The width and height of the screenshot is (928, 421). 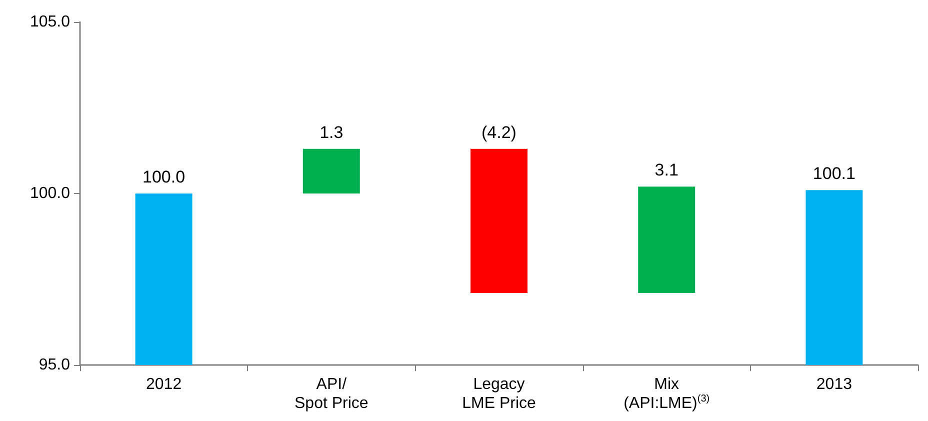 What do you see at coordinates (50, 22) in the screenshot?
I see `y-tick-label: 105.0` at bounding box center [50, 22].